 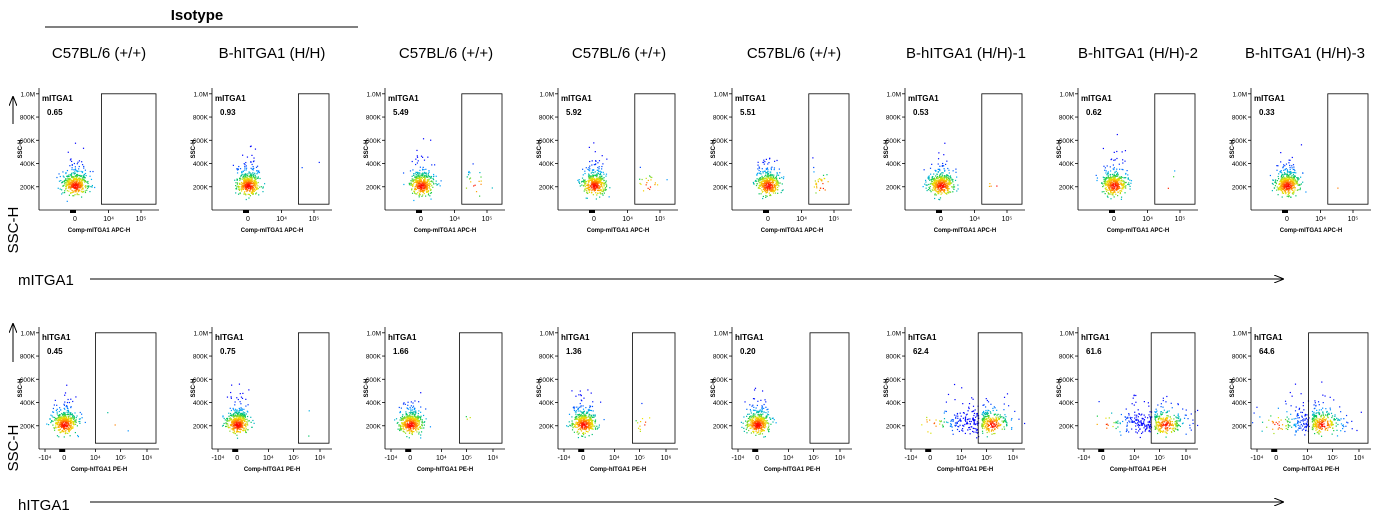 What do you see at coordinates (201, 403) in the screenshot?
I see `y-tick-label: 400K` at bounding box center [201, 403].